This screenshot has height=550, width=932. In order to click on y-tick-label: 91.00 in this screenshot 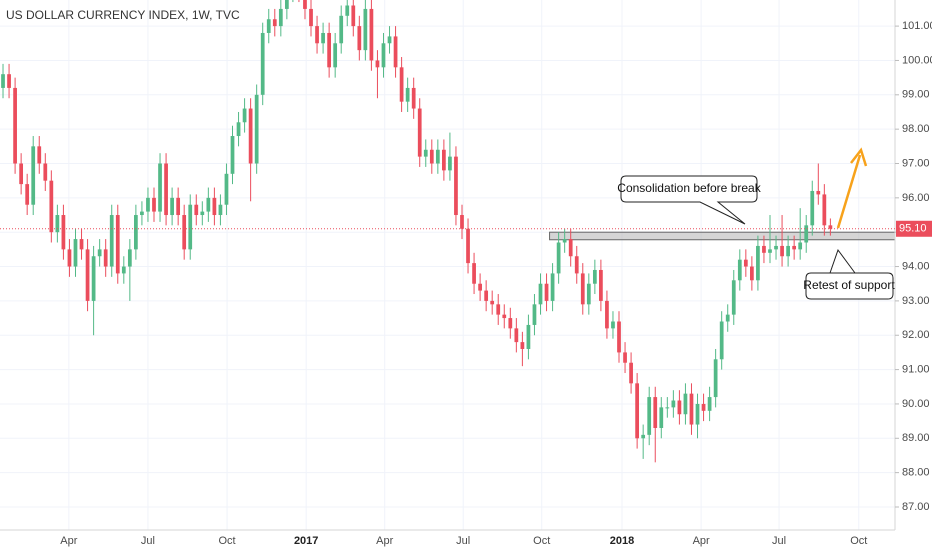, I will do `click(916, 369)`.